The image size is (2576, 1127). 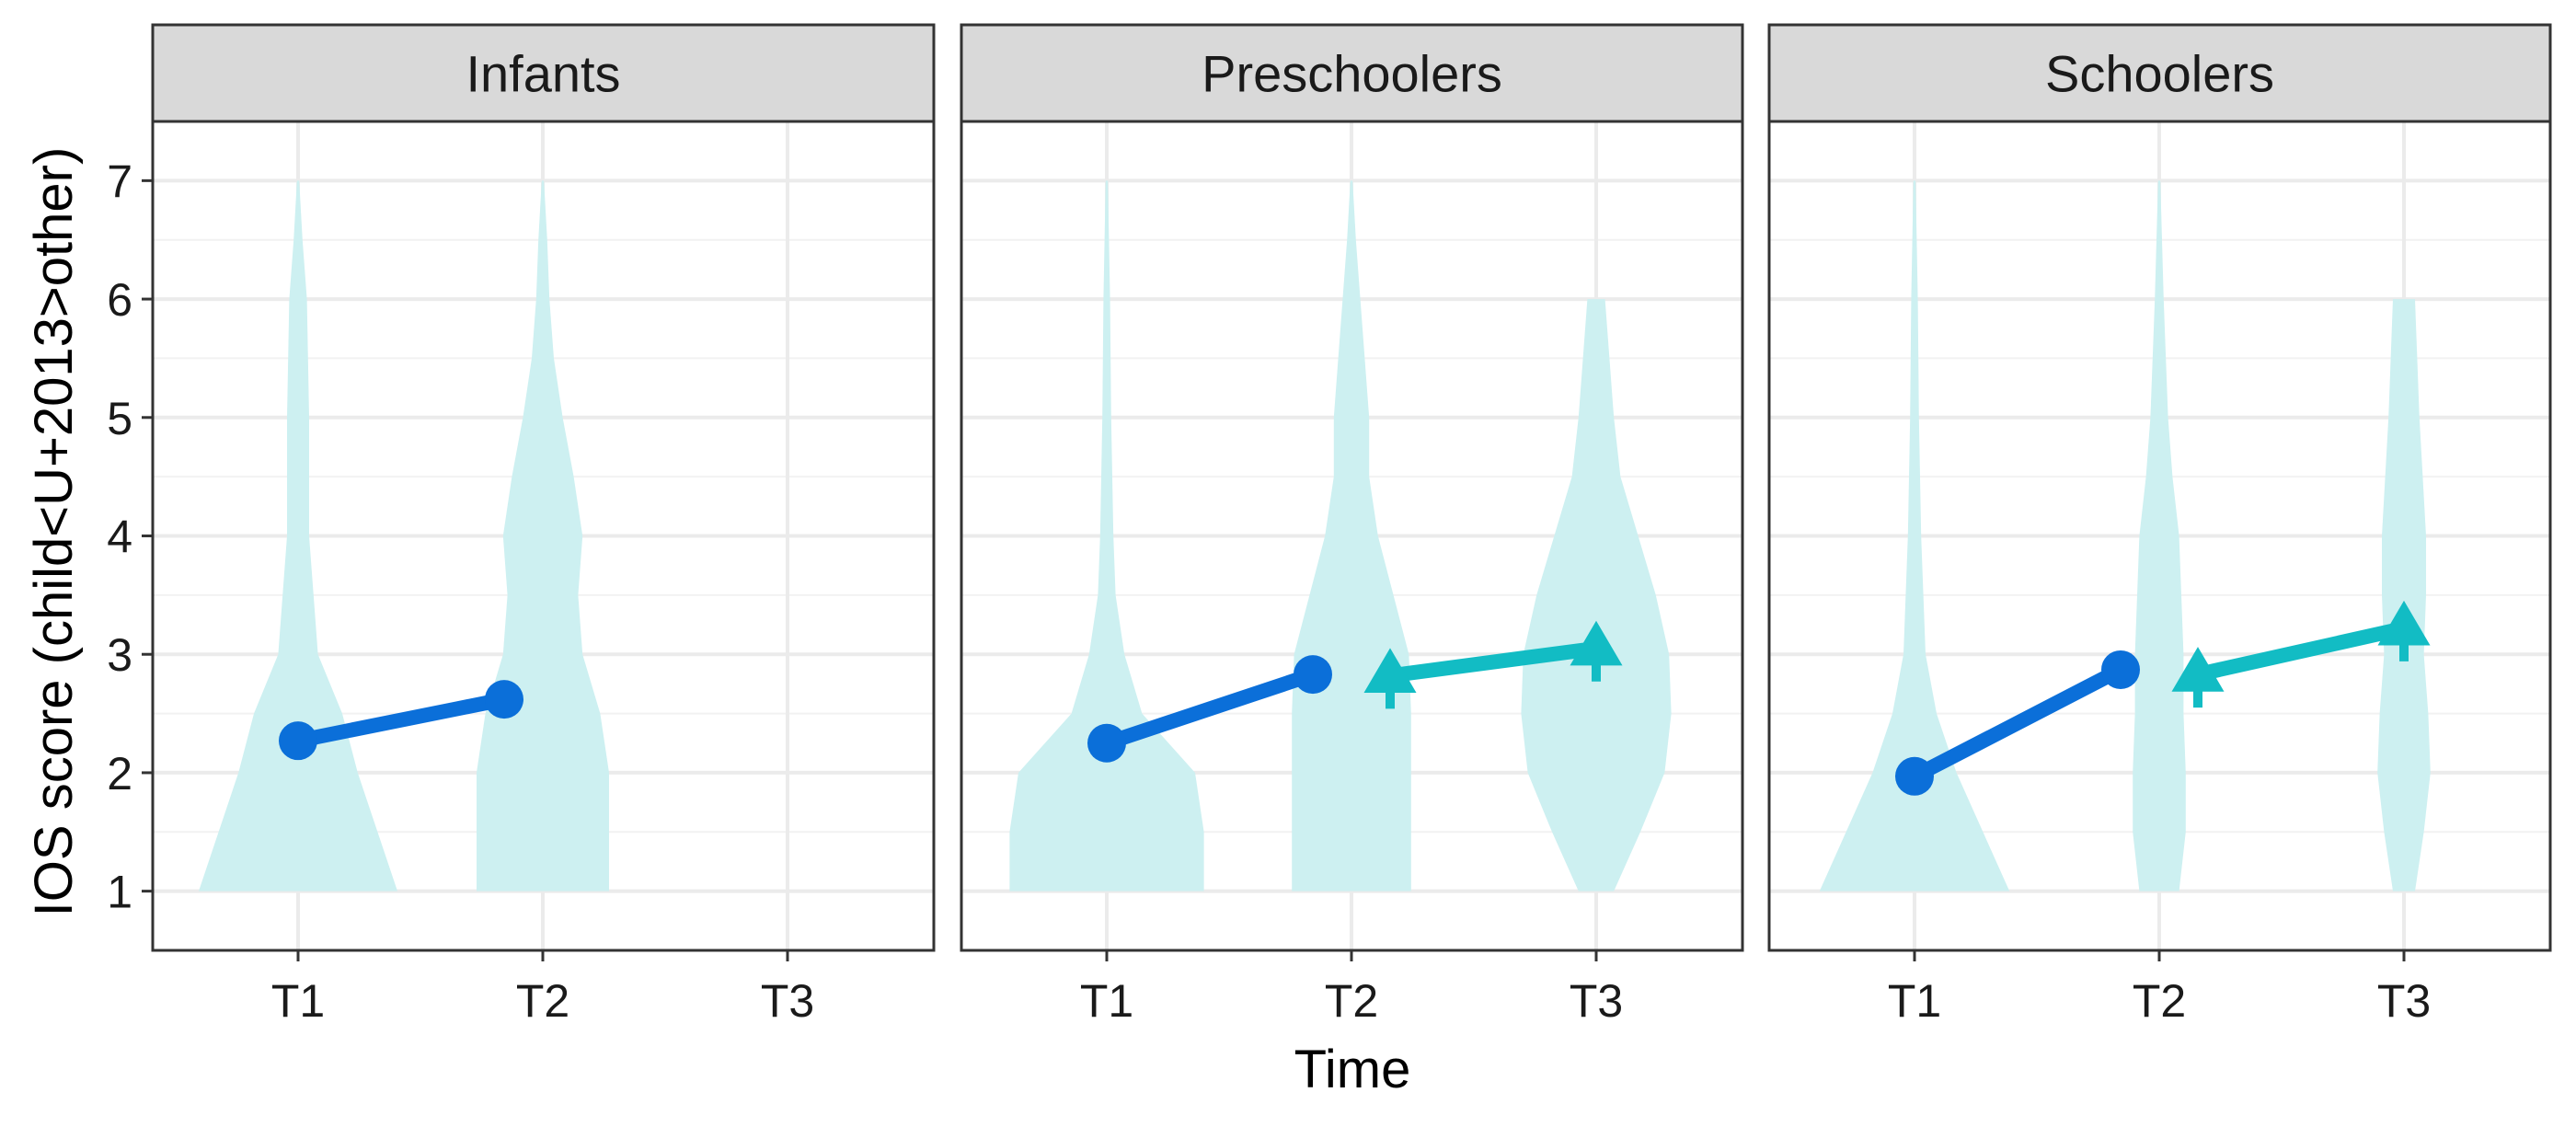 What do you see at coordinates (120, 300) in the screenshot?
I see `y-tick-label: 6` at bounding box center [120, 300].